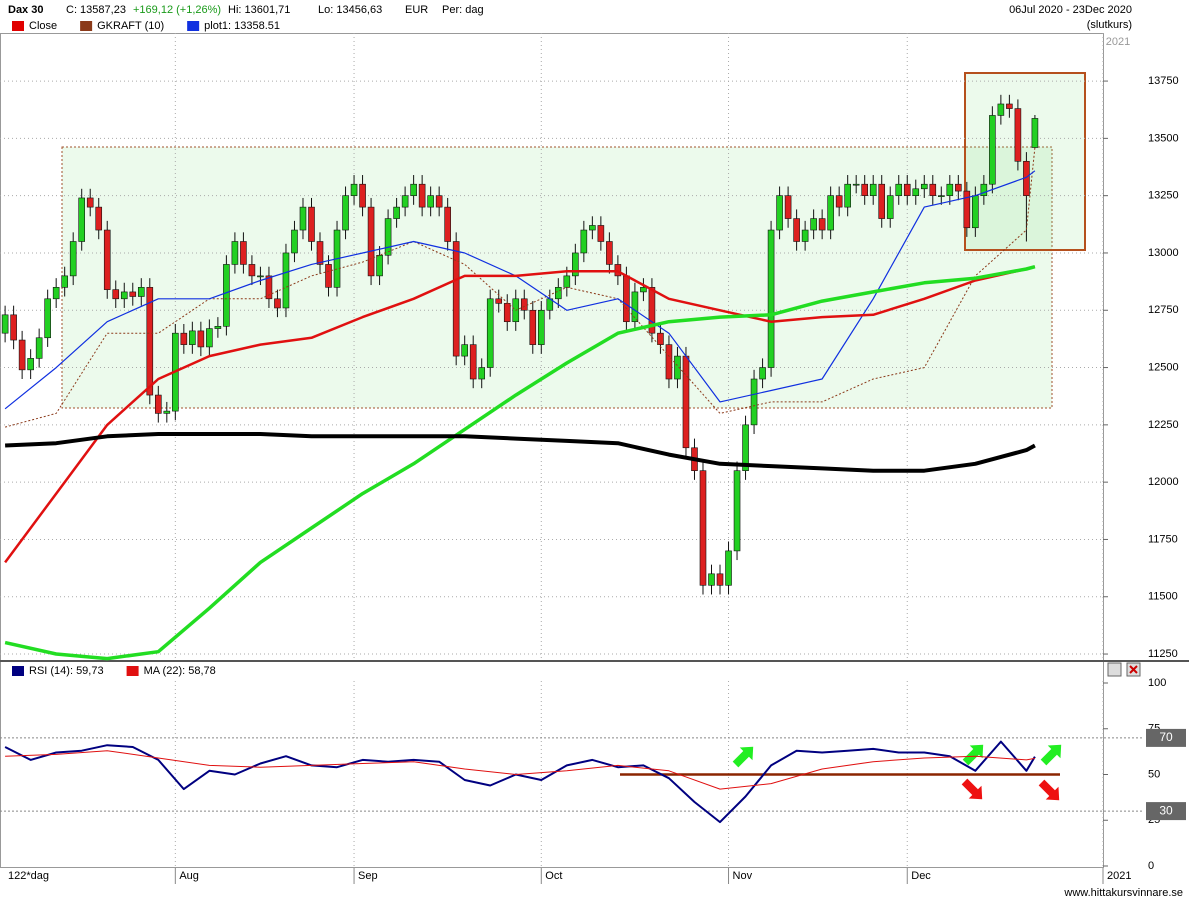 The height and width of the screenshot is (904, 1189). Describe the element at coordinates (1166, 737) in the screenshot. I see `level-box` at that location.